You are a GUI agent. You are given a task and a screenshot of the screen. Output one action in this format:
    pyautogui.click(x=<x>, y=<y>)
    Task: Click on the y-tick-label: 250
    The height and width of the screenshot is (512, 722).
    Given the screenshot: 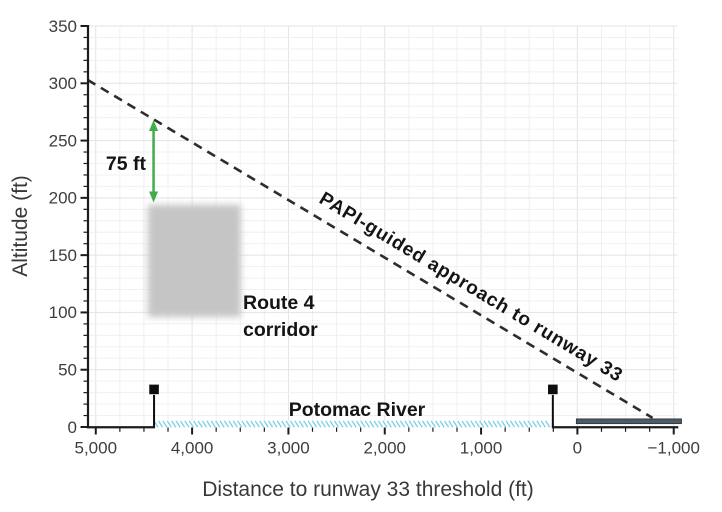 What is the action you would take?
    pyautogui.click(x=63, y=140)
    